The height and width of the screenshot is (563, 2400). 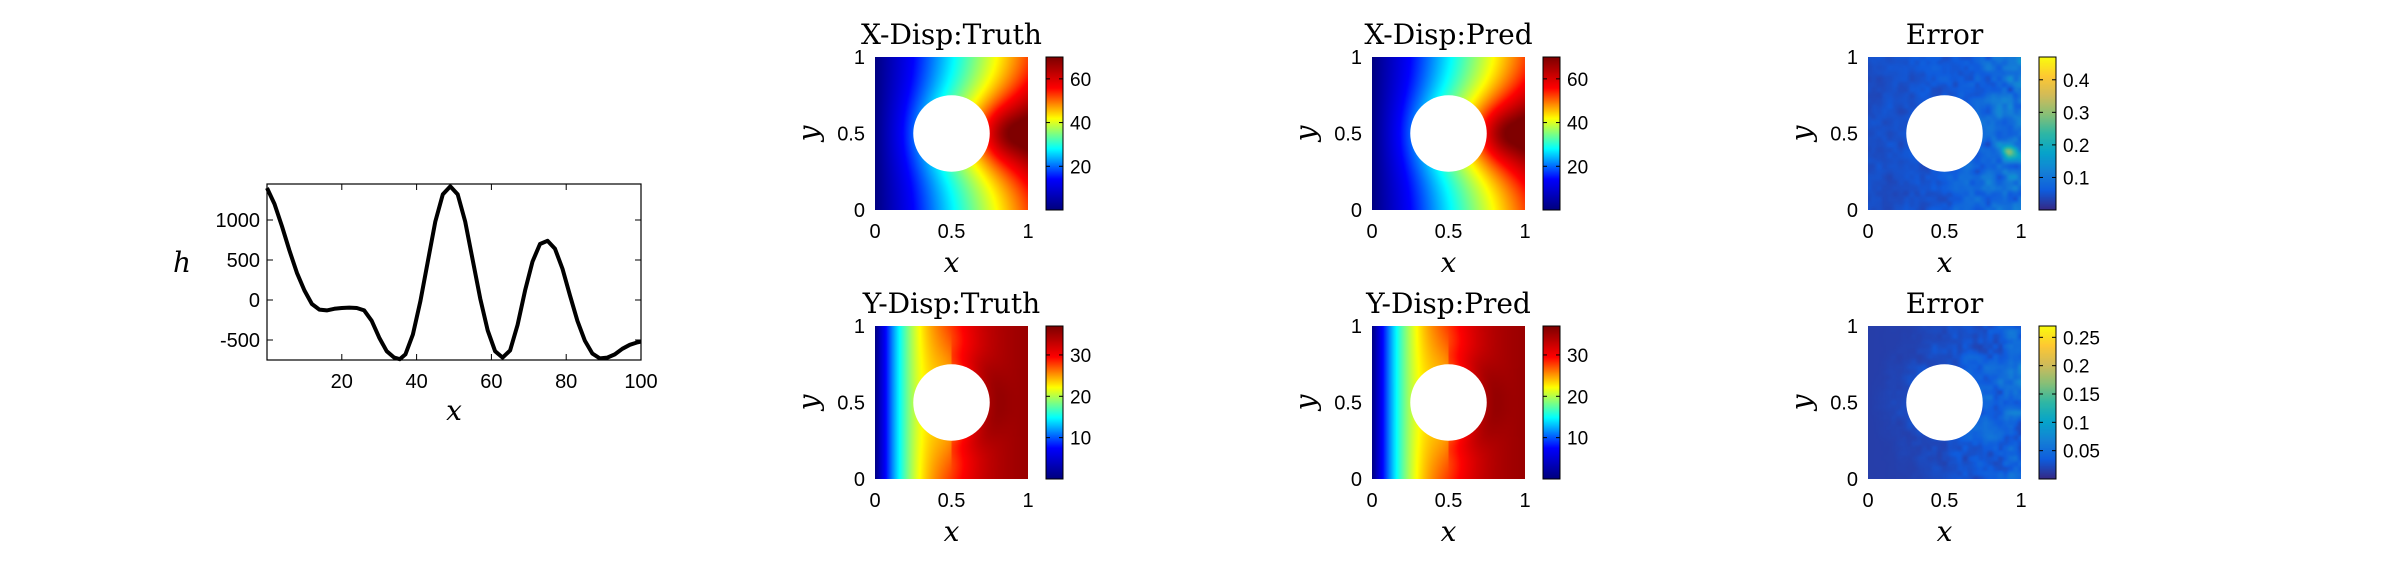 What do you see at coordinates (2081, 338) in the screenshot?
I see `colorbar-tick-label: 0.25` at bounding box center [2081, 338].